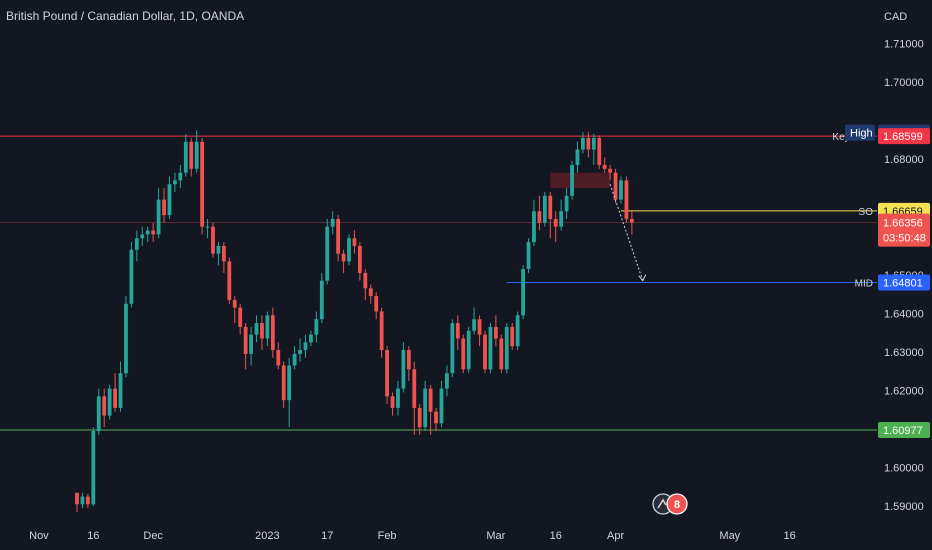 Image resolution: width=932 pixels, height=550 pixels. What do you see at coordinates (895, 17) in the screenshot?
I see `currency-label: CAD` at bounding box center [895, 17].